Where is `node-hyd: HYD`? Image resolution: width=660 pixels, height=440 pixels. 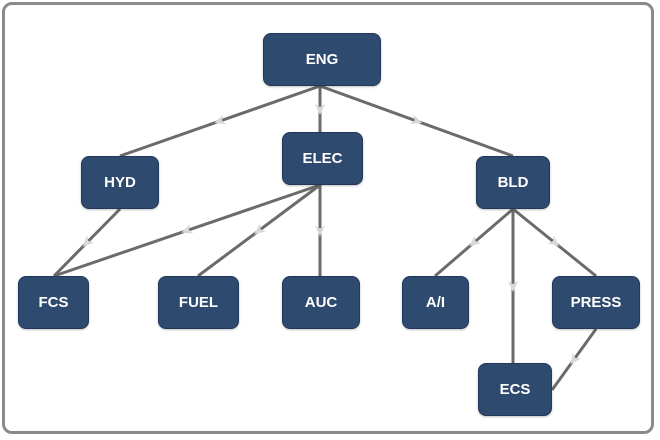 node-hyd: HYD is located at coordinates (120, 182).